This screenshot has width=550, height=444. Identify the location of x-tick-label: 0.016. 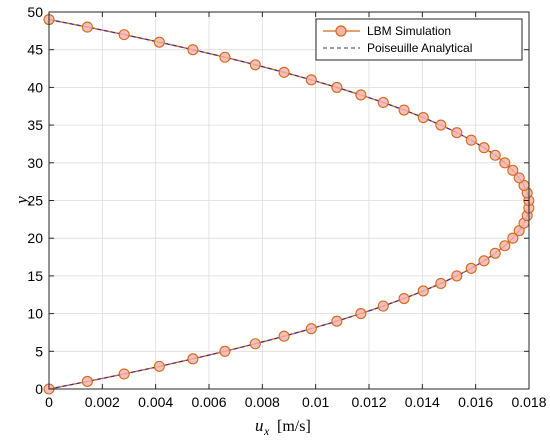
(475, 402).